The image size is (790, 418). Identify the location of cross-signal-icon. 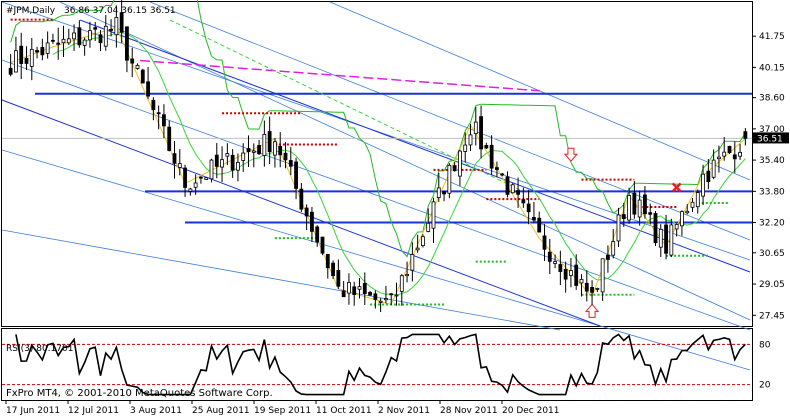
(676, 187).